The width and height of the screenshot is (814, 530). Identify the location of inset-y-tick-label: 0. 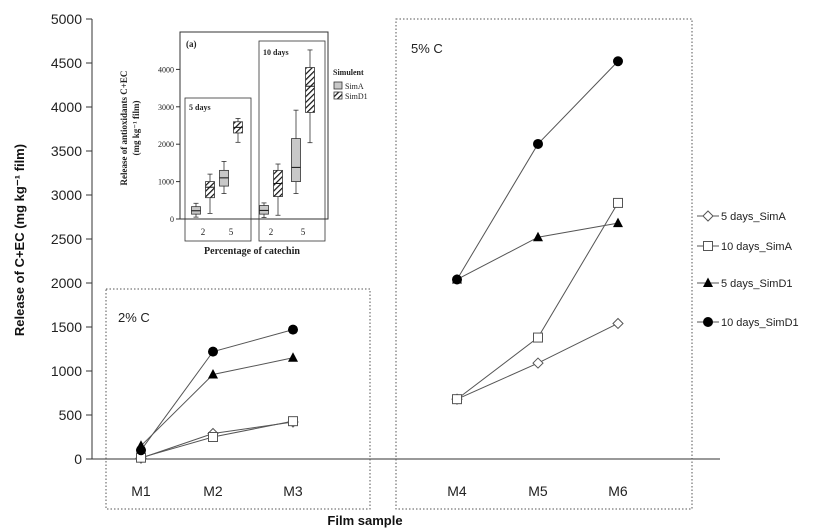
(172, 219).